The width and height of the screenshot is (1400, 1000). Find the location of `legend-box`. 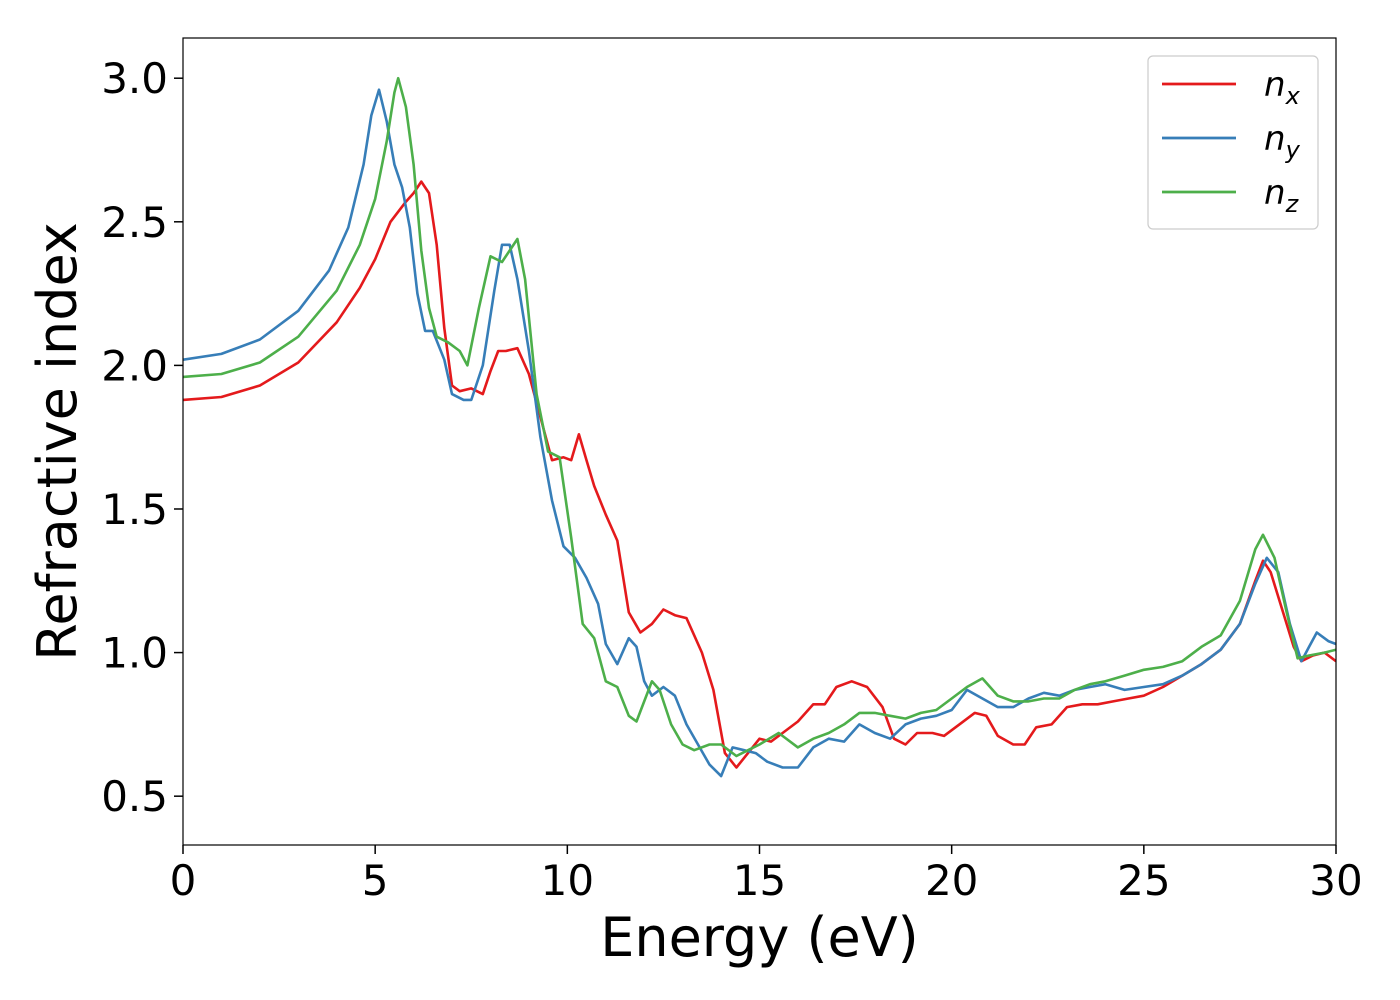

legend-box is located at coordinates (1233, 142).